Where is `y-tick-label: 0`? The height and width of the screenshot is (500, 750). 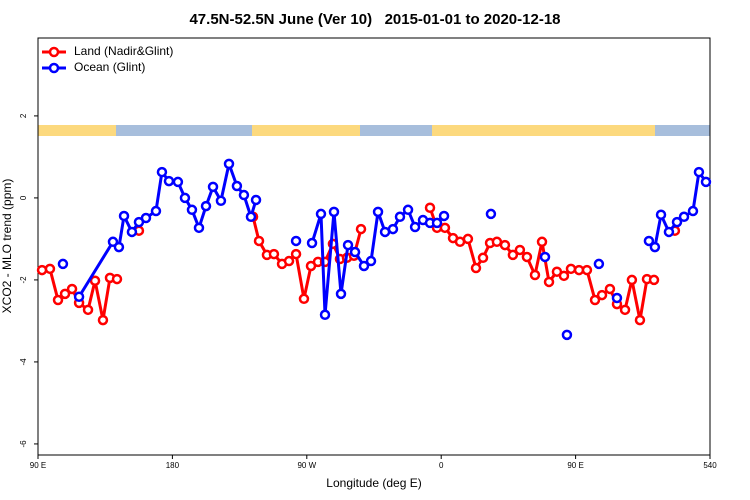
y-tick-label: 0 is located at coordinates (23, 197).